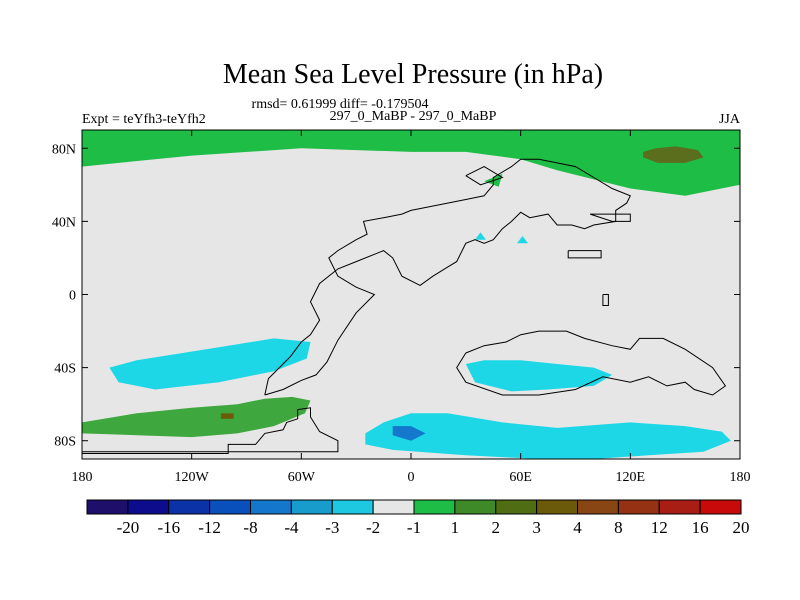 The width and height of the screenshot is (800, 600). I want to click on y-tick-label: 80N, so click(64, 149).